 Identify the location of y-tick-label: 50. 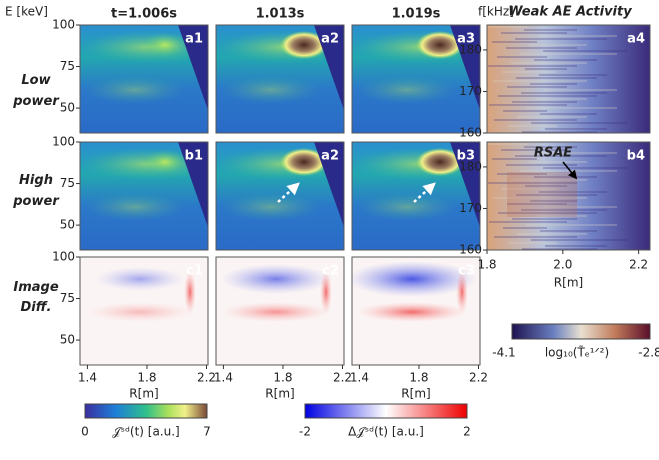
(67, 225).